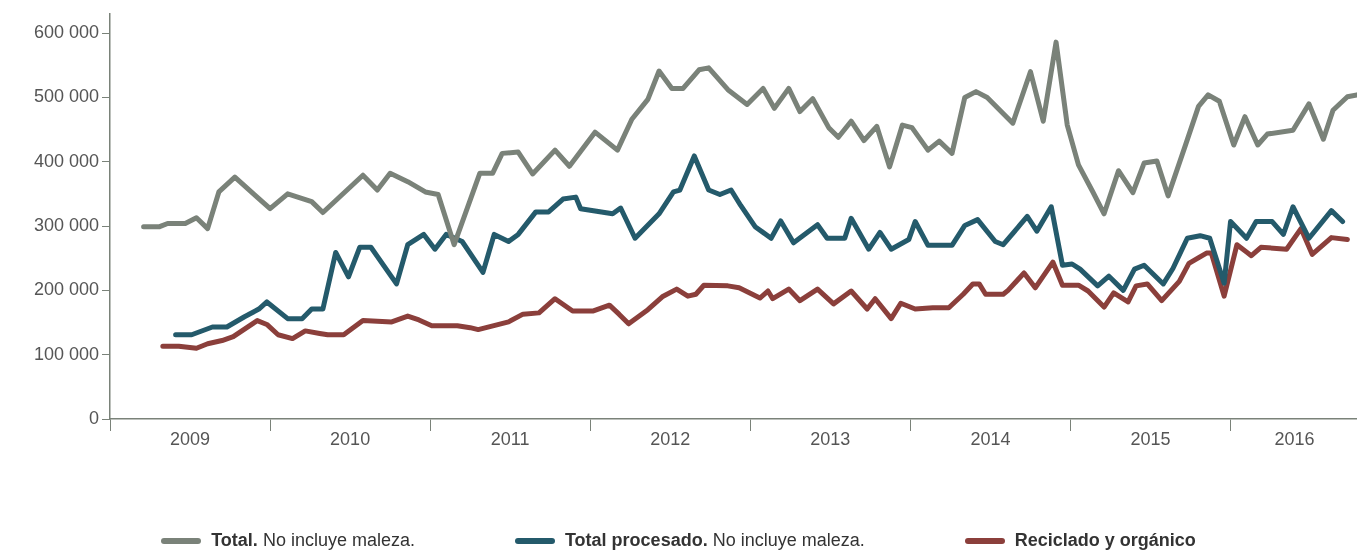 The image size is (1357, 553). Describe the element at coordinates (66, 225) in the screenshot. I see `y-tick-label: 300 000` at that location.